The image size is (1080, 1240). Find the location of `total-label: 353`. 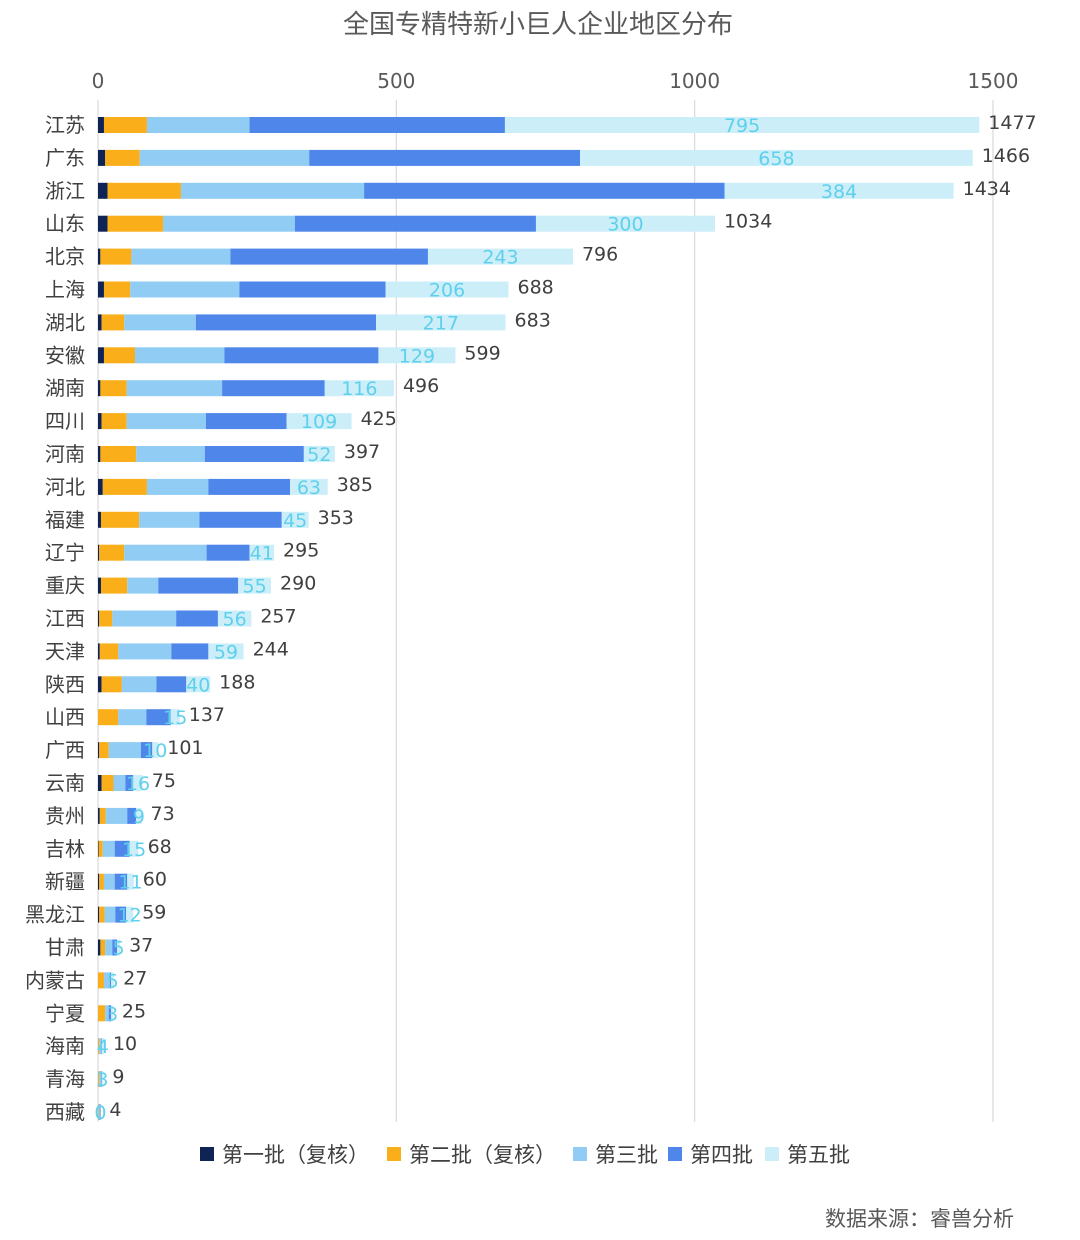

total-label: 353 is located at coordinates (336, 518).